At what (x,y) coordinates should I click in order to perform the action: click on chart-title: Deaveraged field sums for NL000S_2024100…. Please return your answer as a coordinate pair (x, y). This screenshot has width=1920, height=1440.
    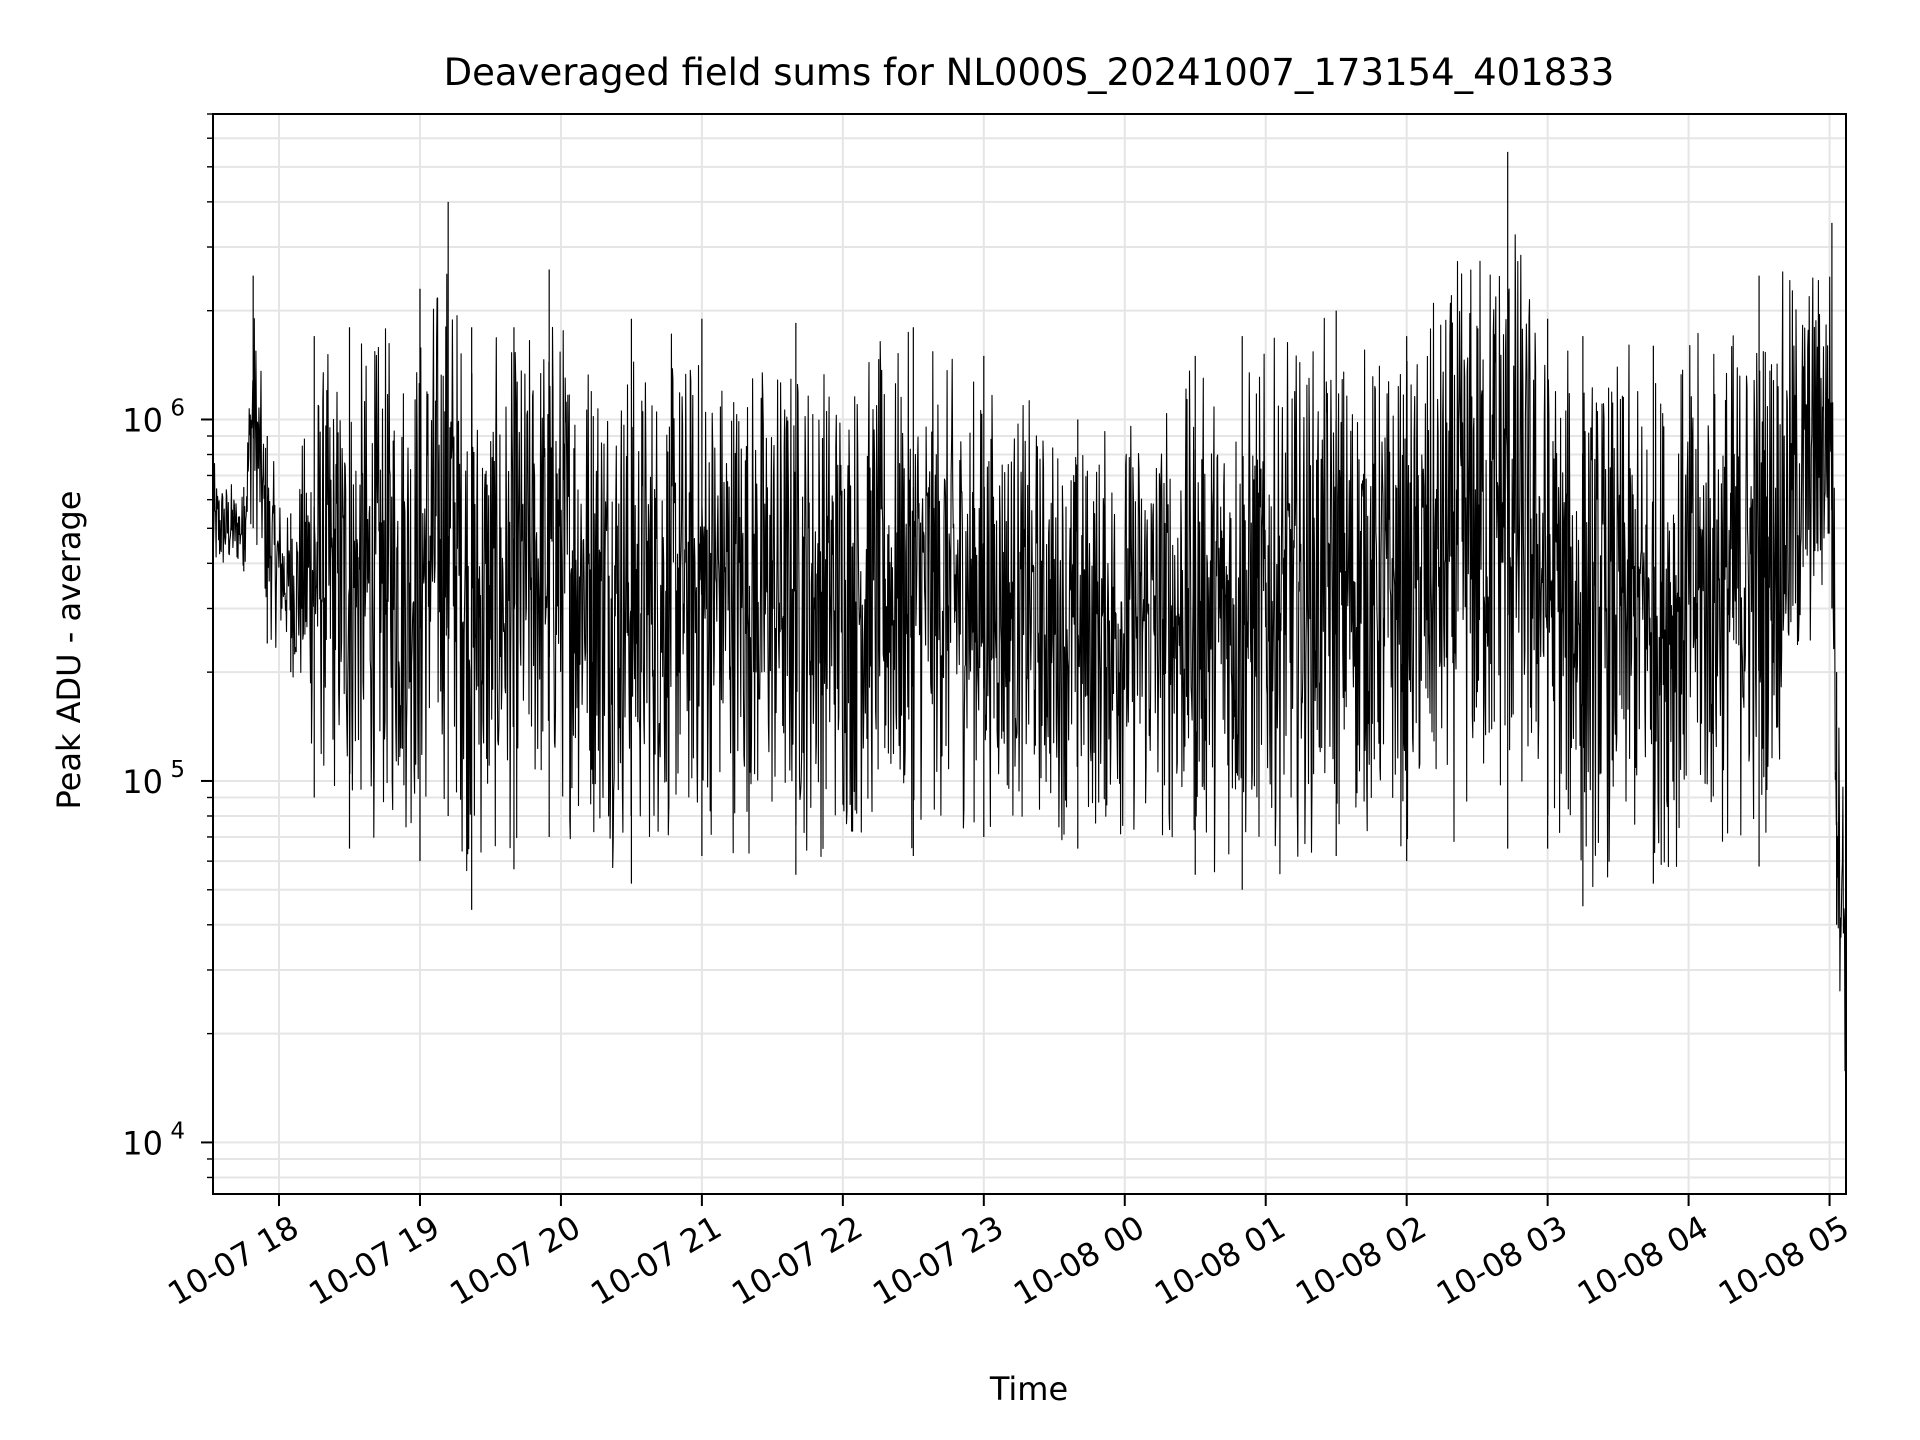
    Looking at the image, I should click on (1029, 72).